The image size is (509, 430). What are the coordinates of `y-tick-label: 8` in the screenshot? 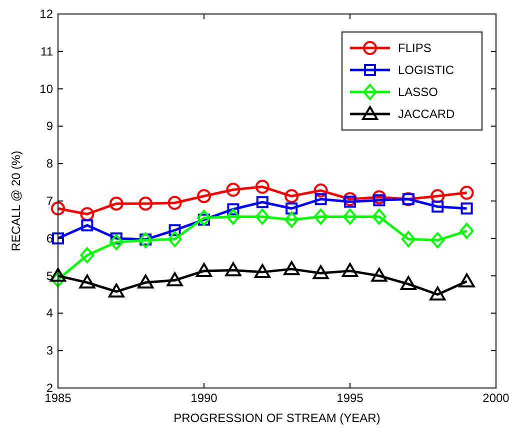 It's located at (50, 163).